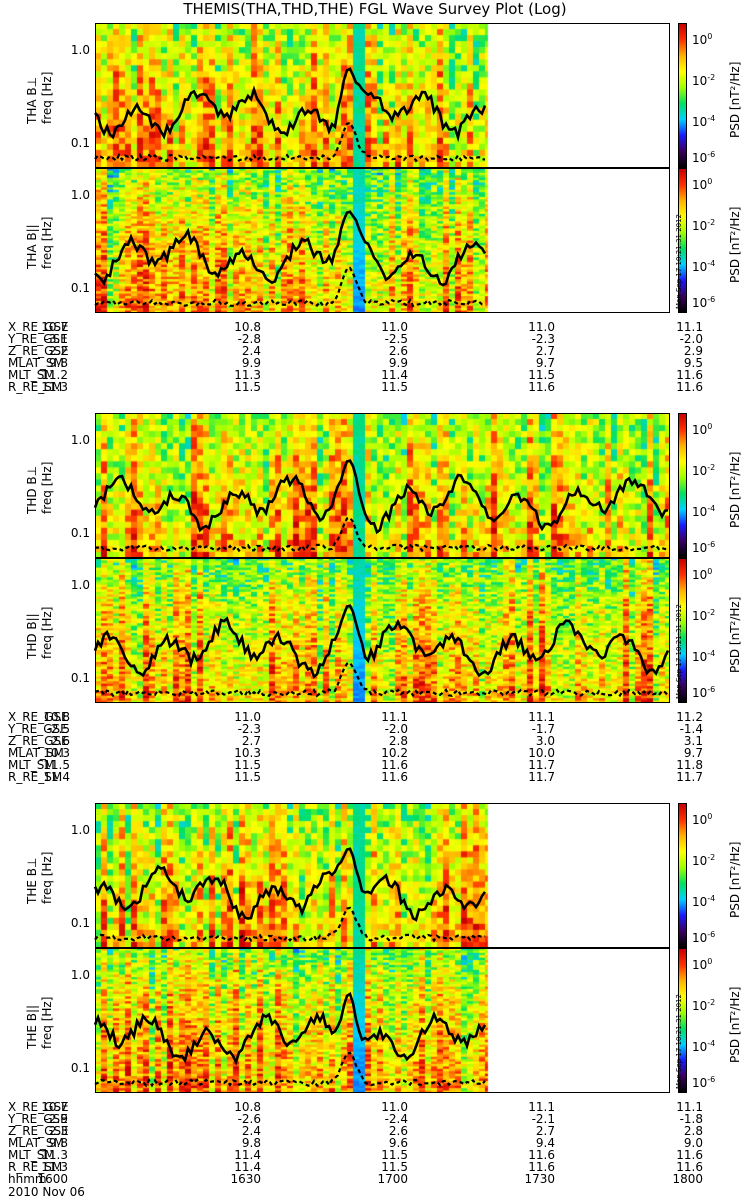  I want to click on colorbar-tick-1-3: 10⁻⁶, so click(703, 302).